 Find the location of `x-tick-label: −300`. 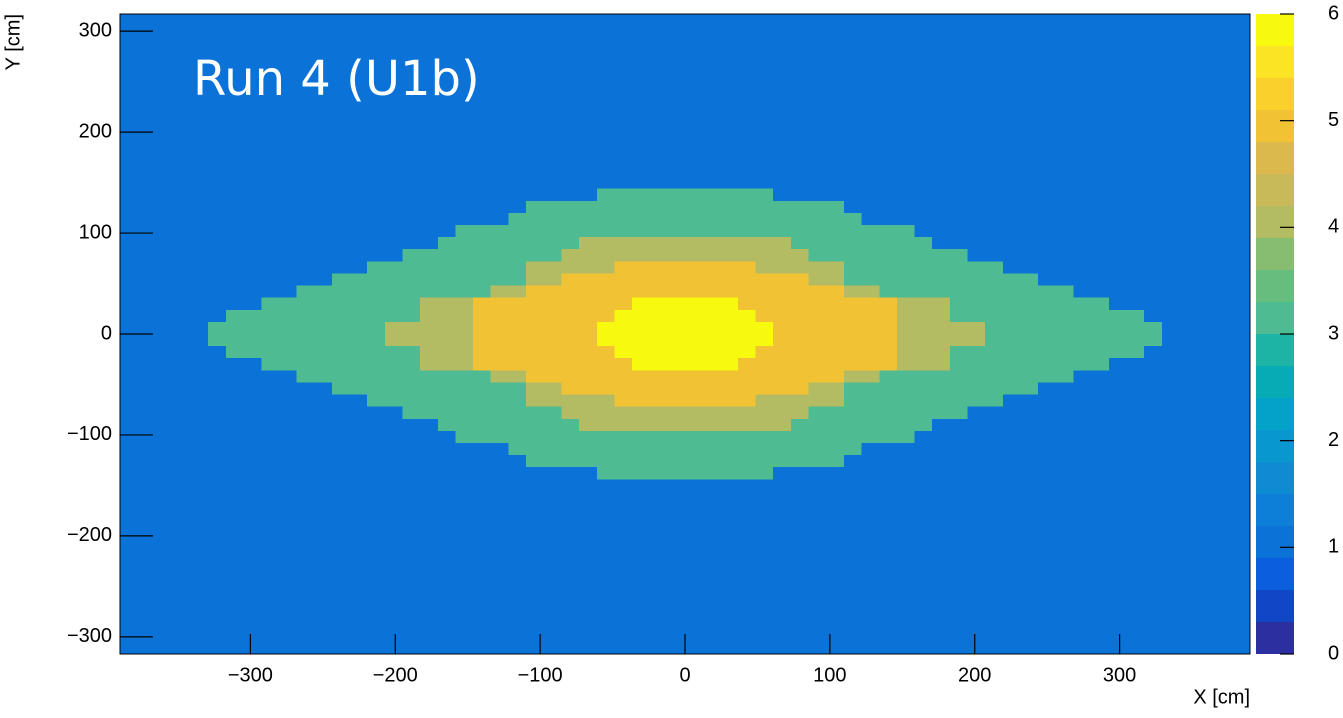

x-tick-label: −300 is located at coordinates (250, 675).